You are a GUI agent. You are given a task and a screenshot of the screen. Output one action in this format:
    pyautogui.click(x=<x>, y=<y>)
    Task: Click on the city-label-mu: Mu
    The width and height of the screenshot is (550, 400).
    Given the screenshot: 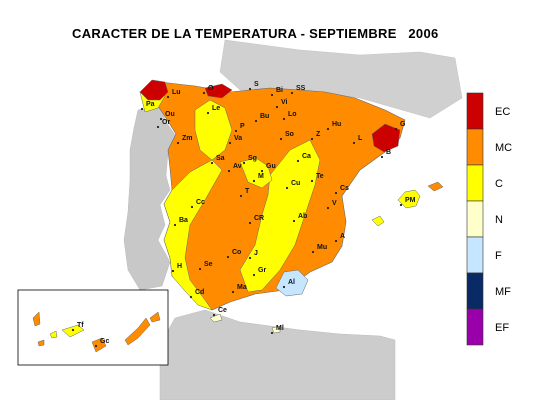 What is the action you would take?
    pyautogui.click(x=322, y=247)
    